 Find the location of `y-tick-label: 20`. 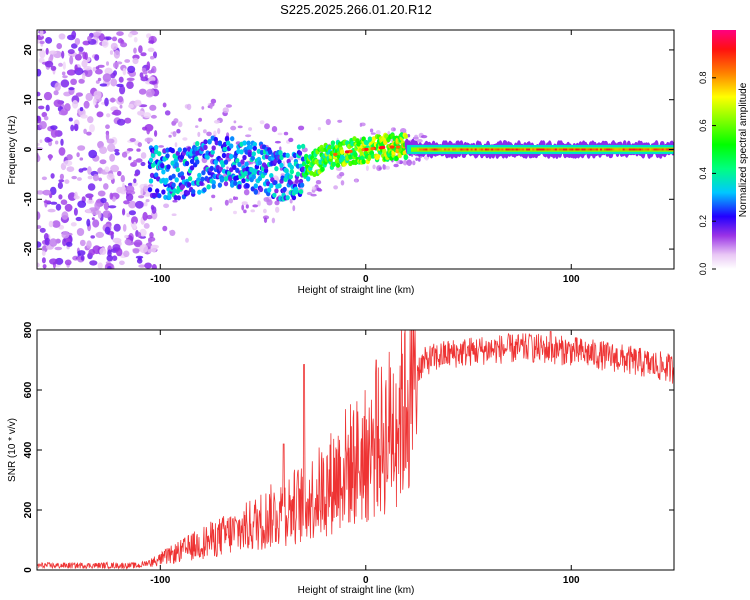

y-tick-label: 20 is located at coordinates (28, 50).